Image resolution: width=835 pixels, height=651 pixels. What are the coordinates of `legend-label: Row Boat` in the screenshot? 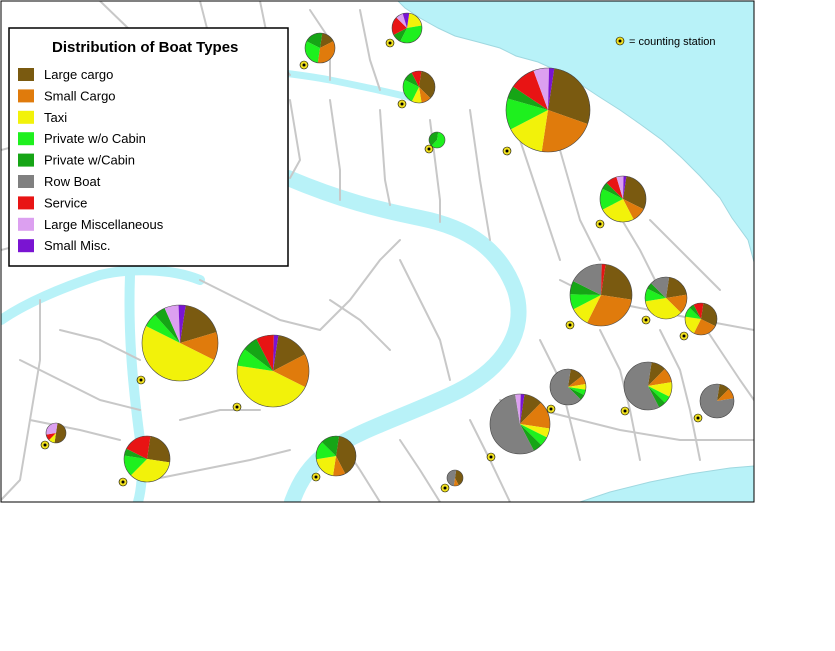 It's located at (72, 181).